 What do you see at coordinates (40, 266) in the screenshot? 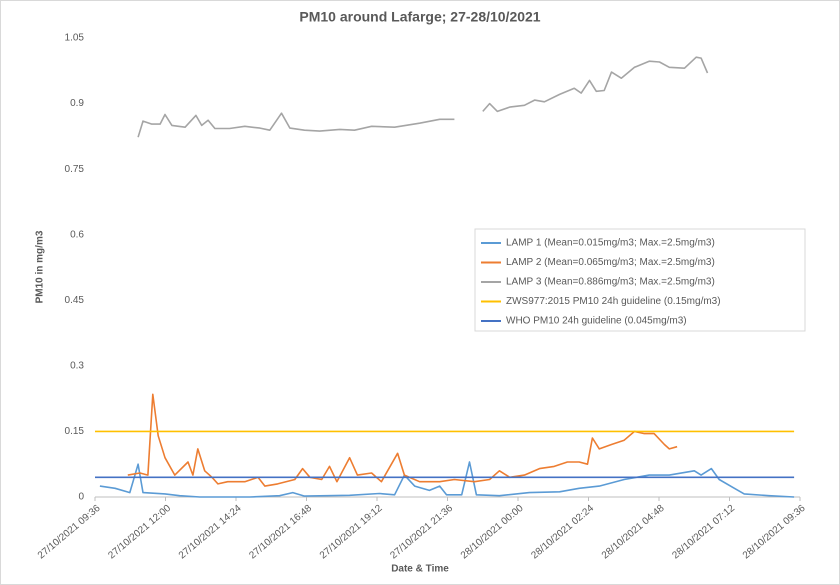
I see `y-axis-label: PM10 in mg/m3` at bounding box center [40, 266].